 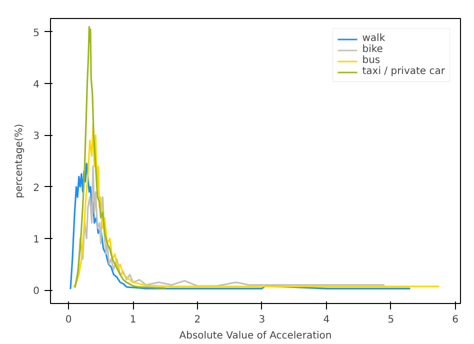 I want to click on line-series, so click(x=120, y=157).